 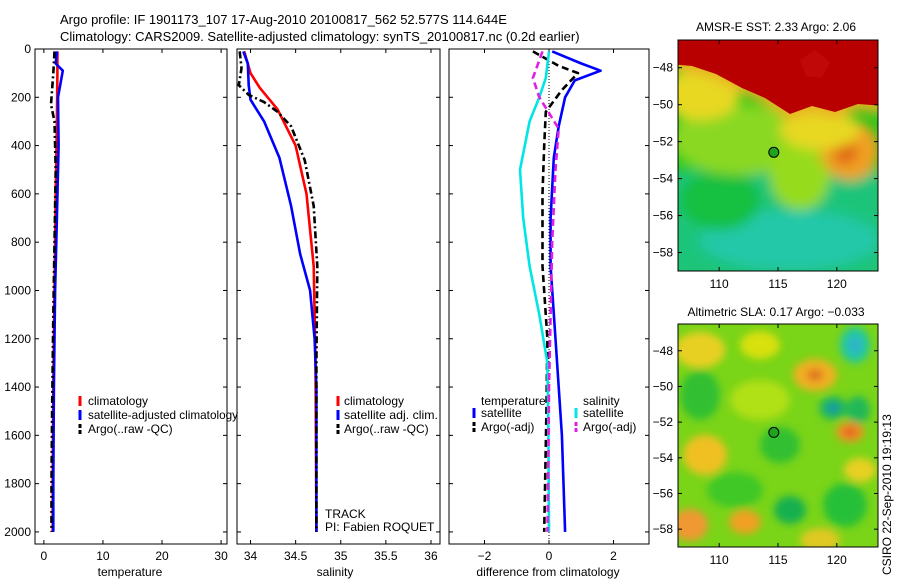 What do you see at coordinates (507, 427) in the screenshot?
I see `legend-temp-argo: Argo(-adj)` at bounding box center [507, 427].